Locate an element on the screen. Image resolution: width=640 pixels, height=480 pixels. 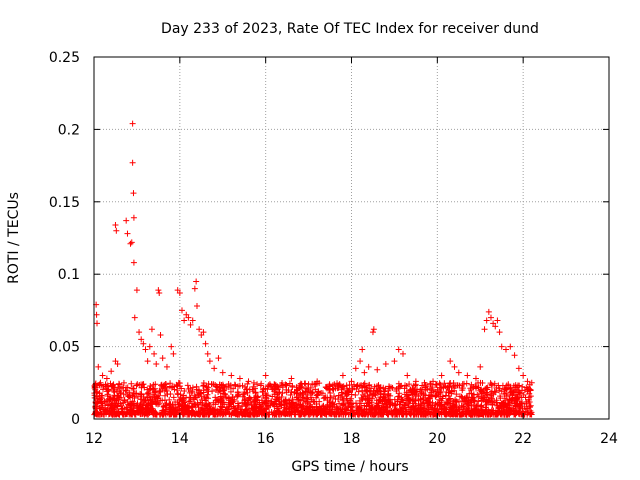
x-axis-label: GPS time / hours is located at coordinates (349, 467).